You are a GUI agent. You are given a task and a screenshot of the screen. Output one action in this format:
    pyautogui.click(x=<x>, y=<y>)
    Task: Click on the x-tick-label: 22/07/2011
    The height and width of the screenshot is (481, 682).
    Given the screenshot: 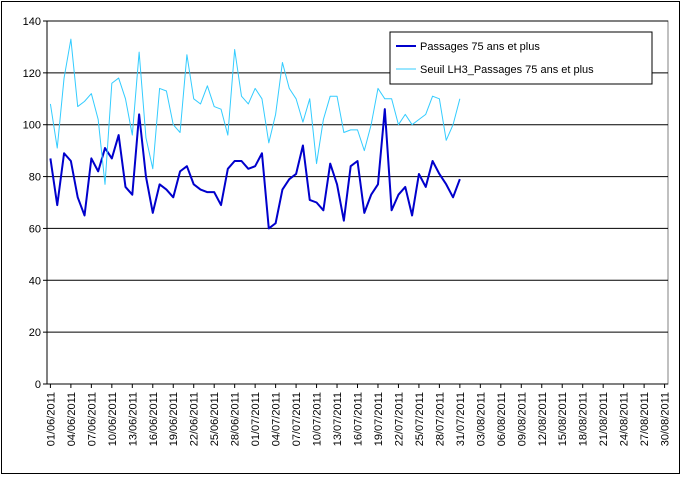 What is the action you would take?
    pyautogui.click(x=399, y=419)
    